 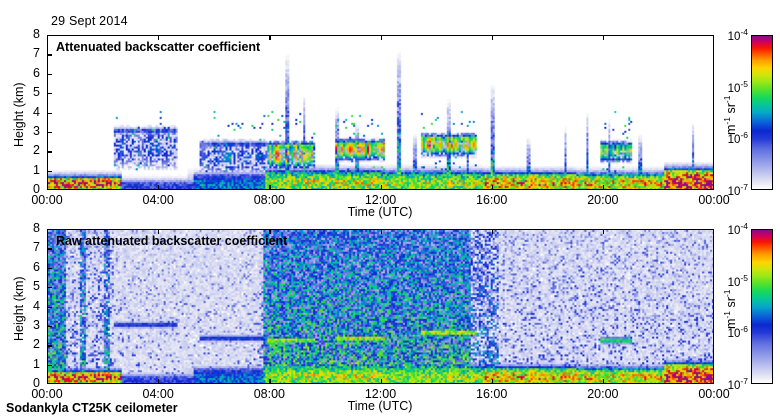 I want to click on panel-raw-title: Raw attenuated backscatter coefficient, so click(x=172, y=241).